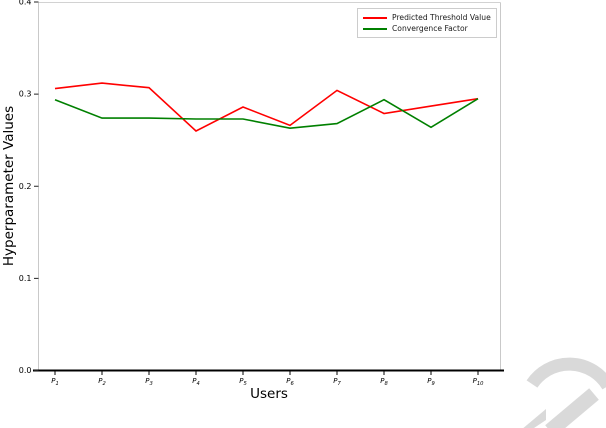  I want to click on x-tick-label: P7, so click(337, 382).